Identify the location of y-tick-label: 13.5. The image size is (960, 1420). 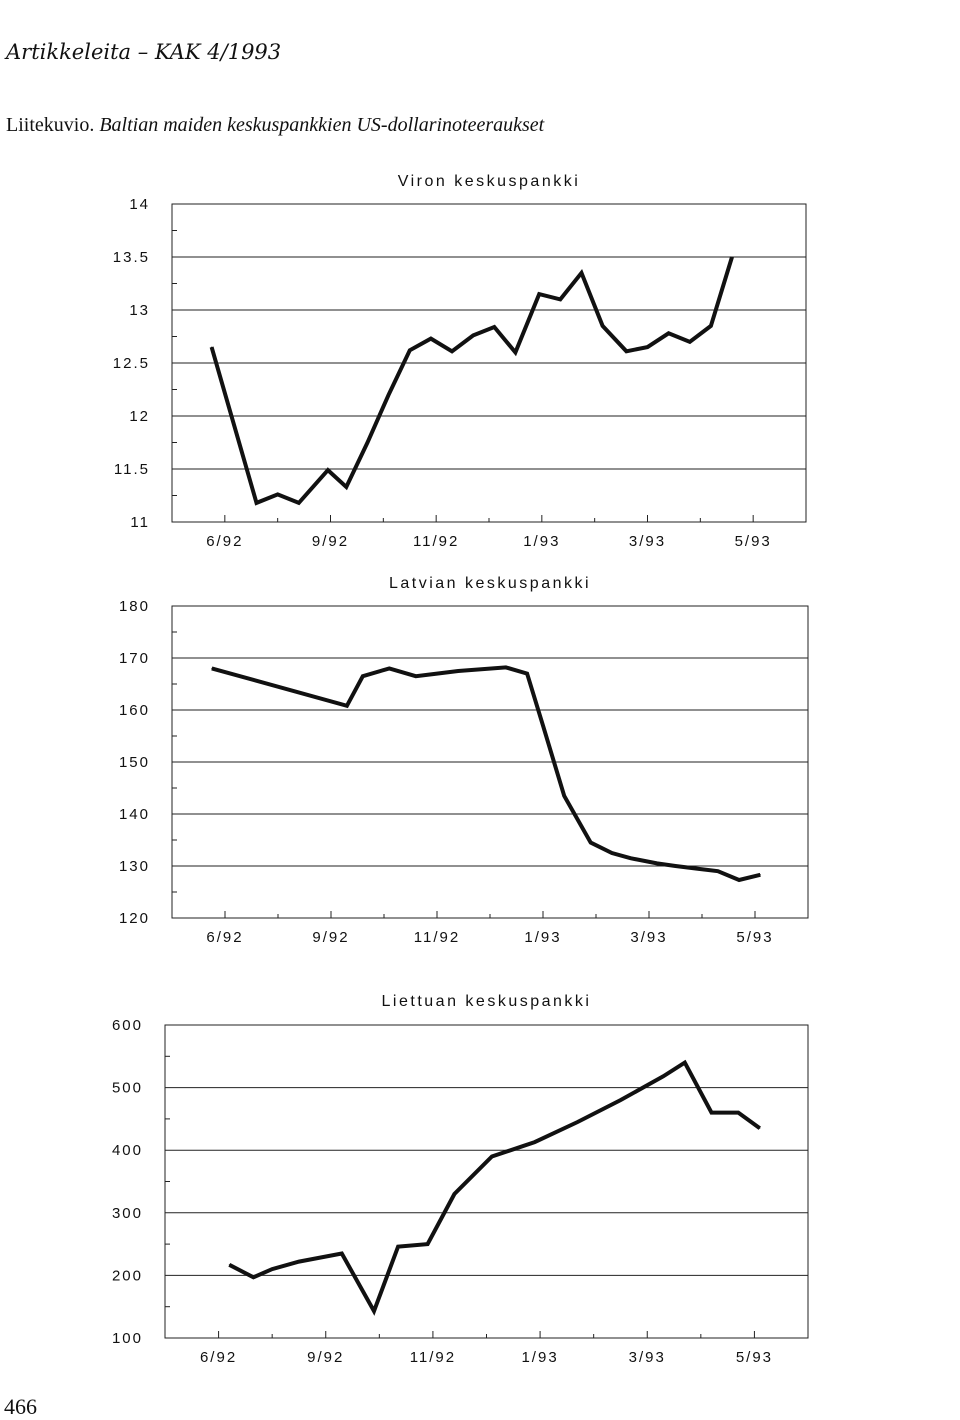
(131, 257).